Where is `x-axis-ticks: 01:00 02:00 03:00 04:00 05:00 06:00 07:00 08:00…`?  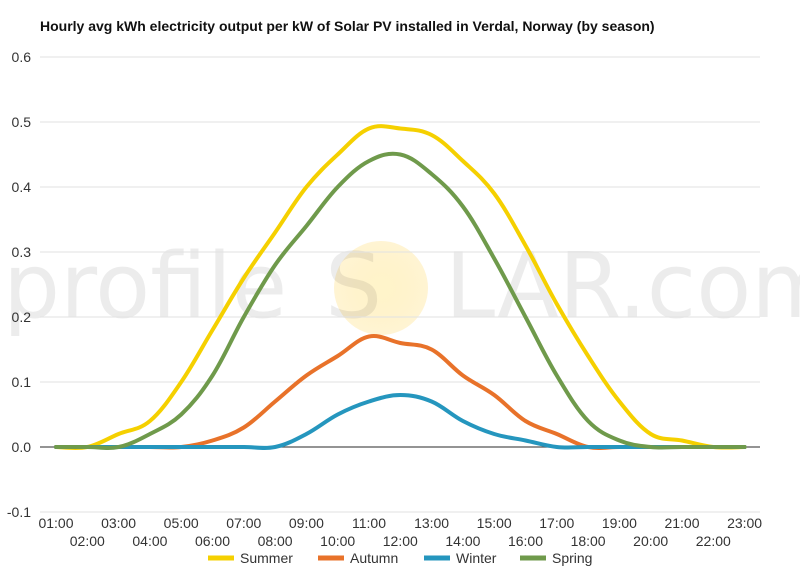
x-axis-ticks: 01:00 02:00 03:00 04:00 05:00 06:00 07:00 08:00… is located at coordinates (400, 532).